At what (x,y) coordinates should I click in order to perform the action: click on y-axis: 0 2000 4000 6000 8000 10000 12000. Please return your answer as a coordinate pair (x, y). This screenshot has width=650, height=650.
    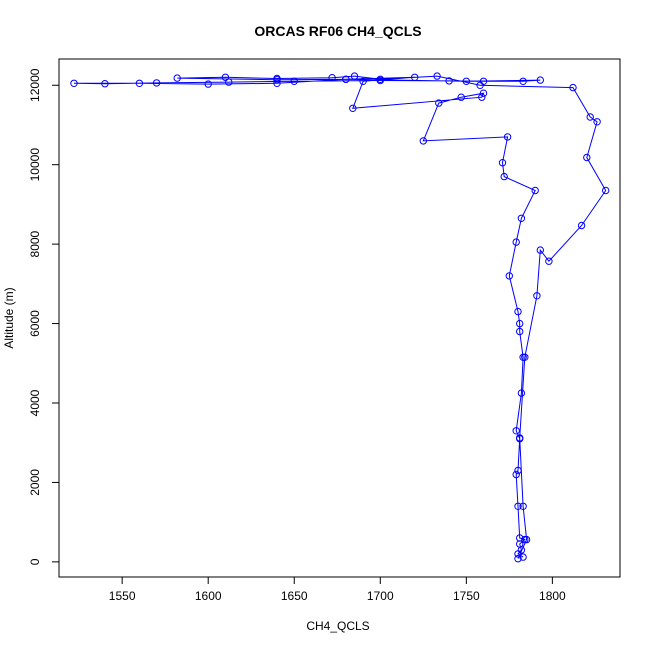
    Looking at the image, I should click on (44, 316).